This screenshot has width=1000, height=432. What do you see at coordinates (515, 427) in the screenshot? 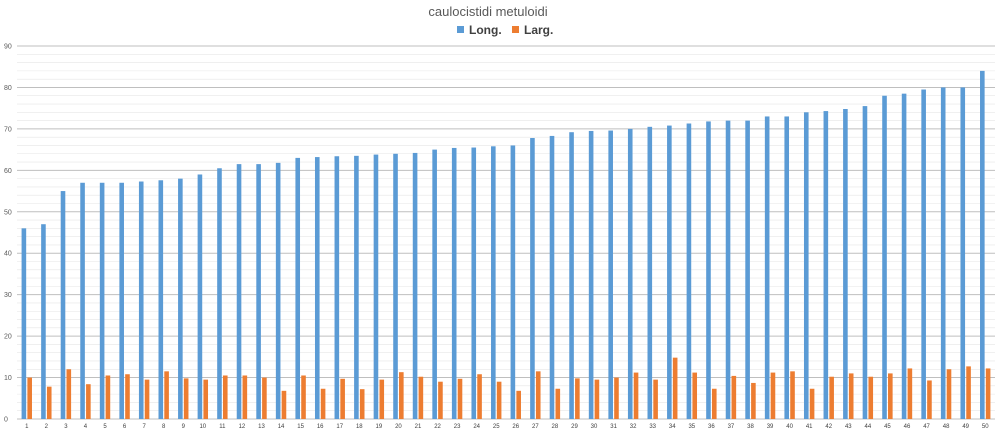
I see `x-tick-label: 26` at bounding box center [515, 427].